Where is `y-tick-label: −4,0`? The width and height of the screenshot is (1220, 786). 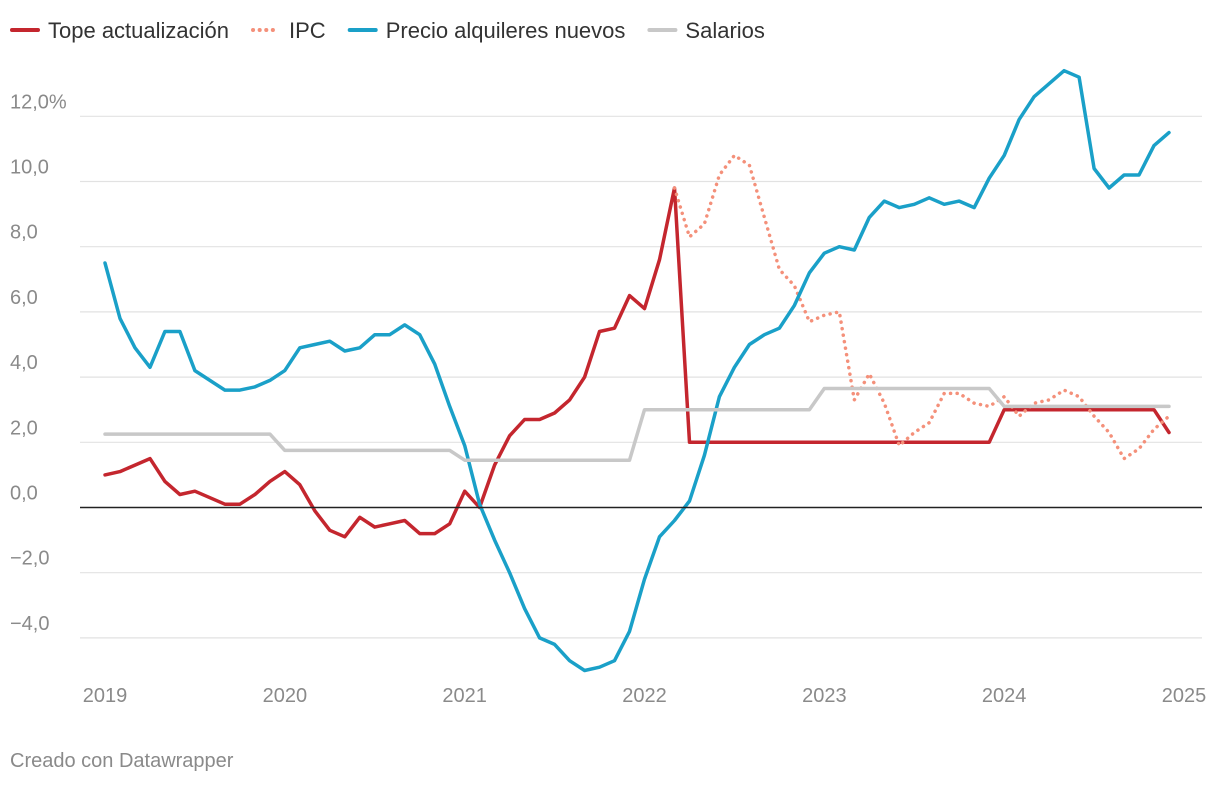
y-tick-label: −4,0 is located at coordinates (29, 624).